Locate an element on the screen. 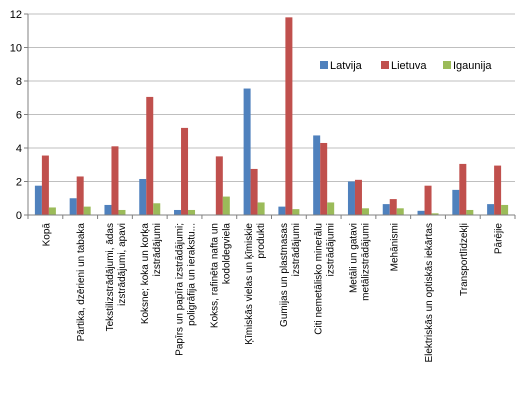 The image size is (521, 409). x-tick-label: Citi nemetālisko minerāluizstrādājumi is located at coordinates (325, 279).